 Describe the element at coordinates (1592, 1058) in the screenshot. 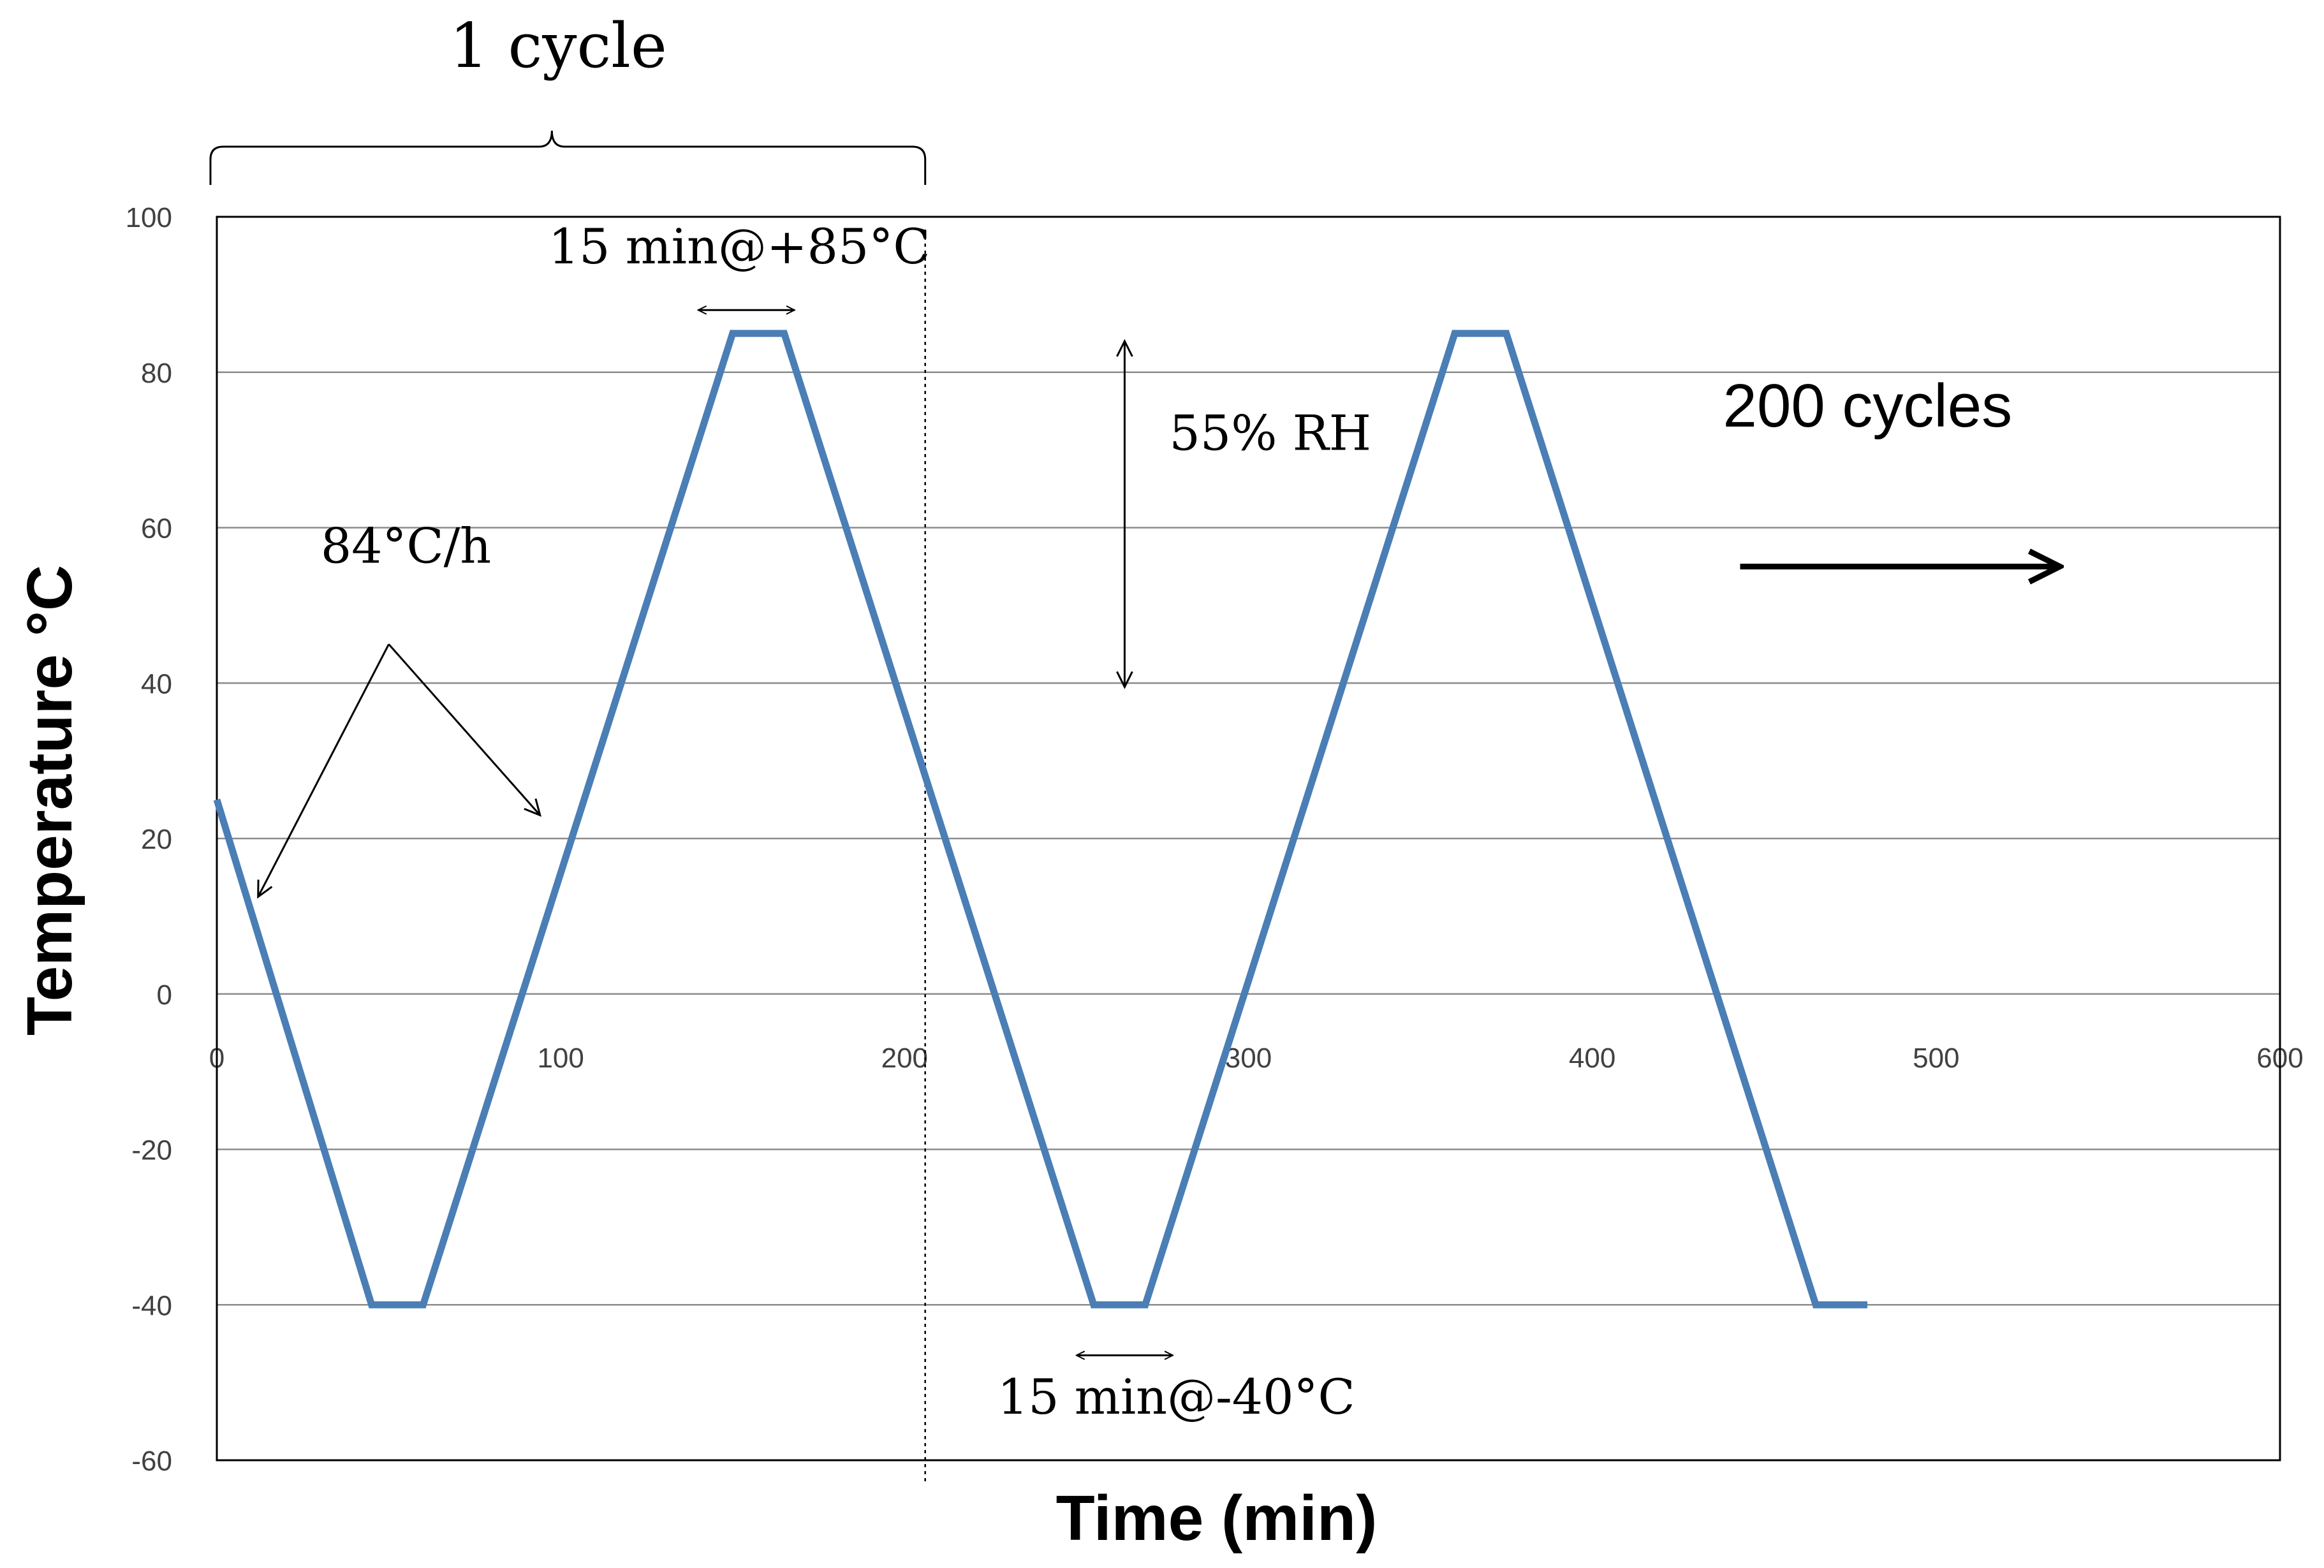

I see `x-tick-label: 400` at that location.